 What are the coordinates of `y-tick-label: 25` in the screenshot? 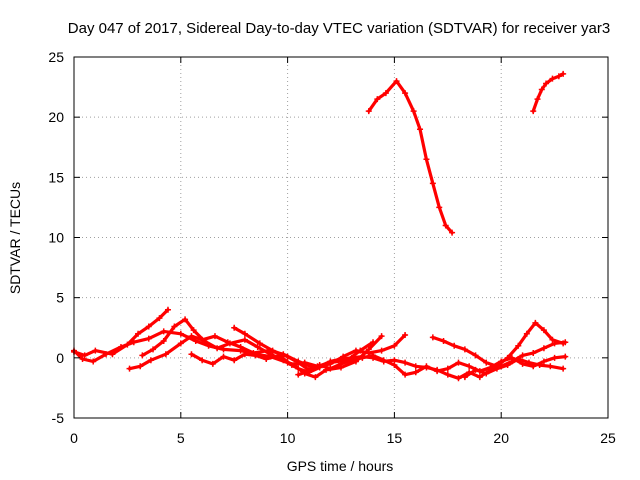 It's located at (56, 57).